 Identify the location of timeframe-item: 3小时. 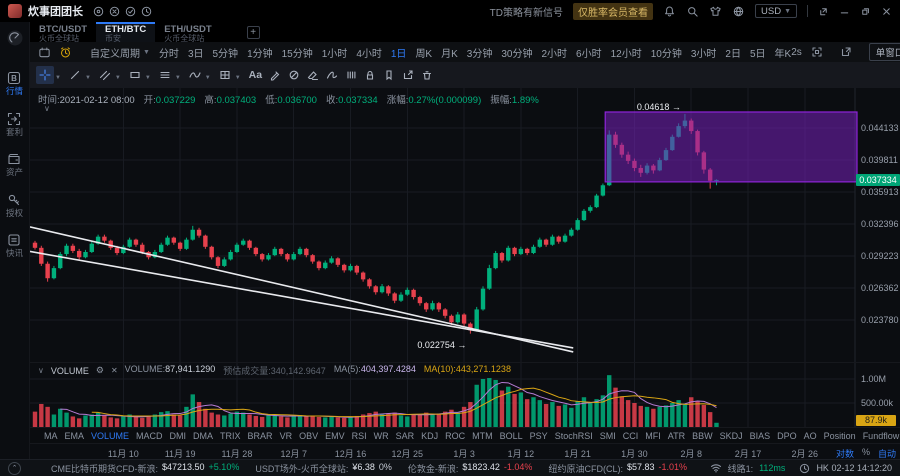
(703, 54).